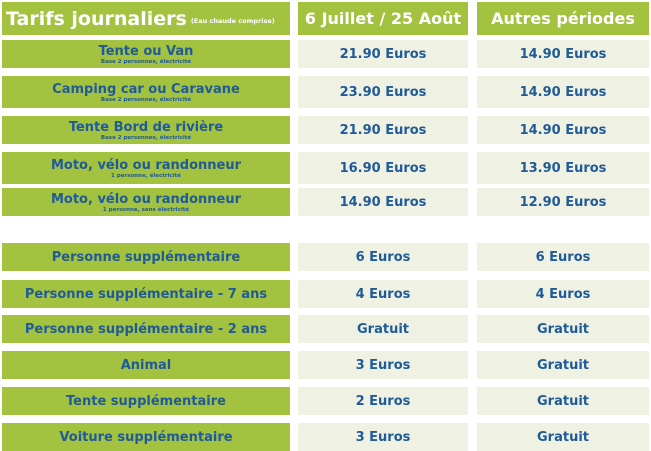 The height and width of the screenshot is (451, 651). I want to click on table-row: Personne supplémentaire 6 Euros 6 Euros, so click(325, 257).